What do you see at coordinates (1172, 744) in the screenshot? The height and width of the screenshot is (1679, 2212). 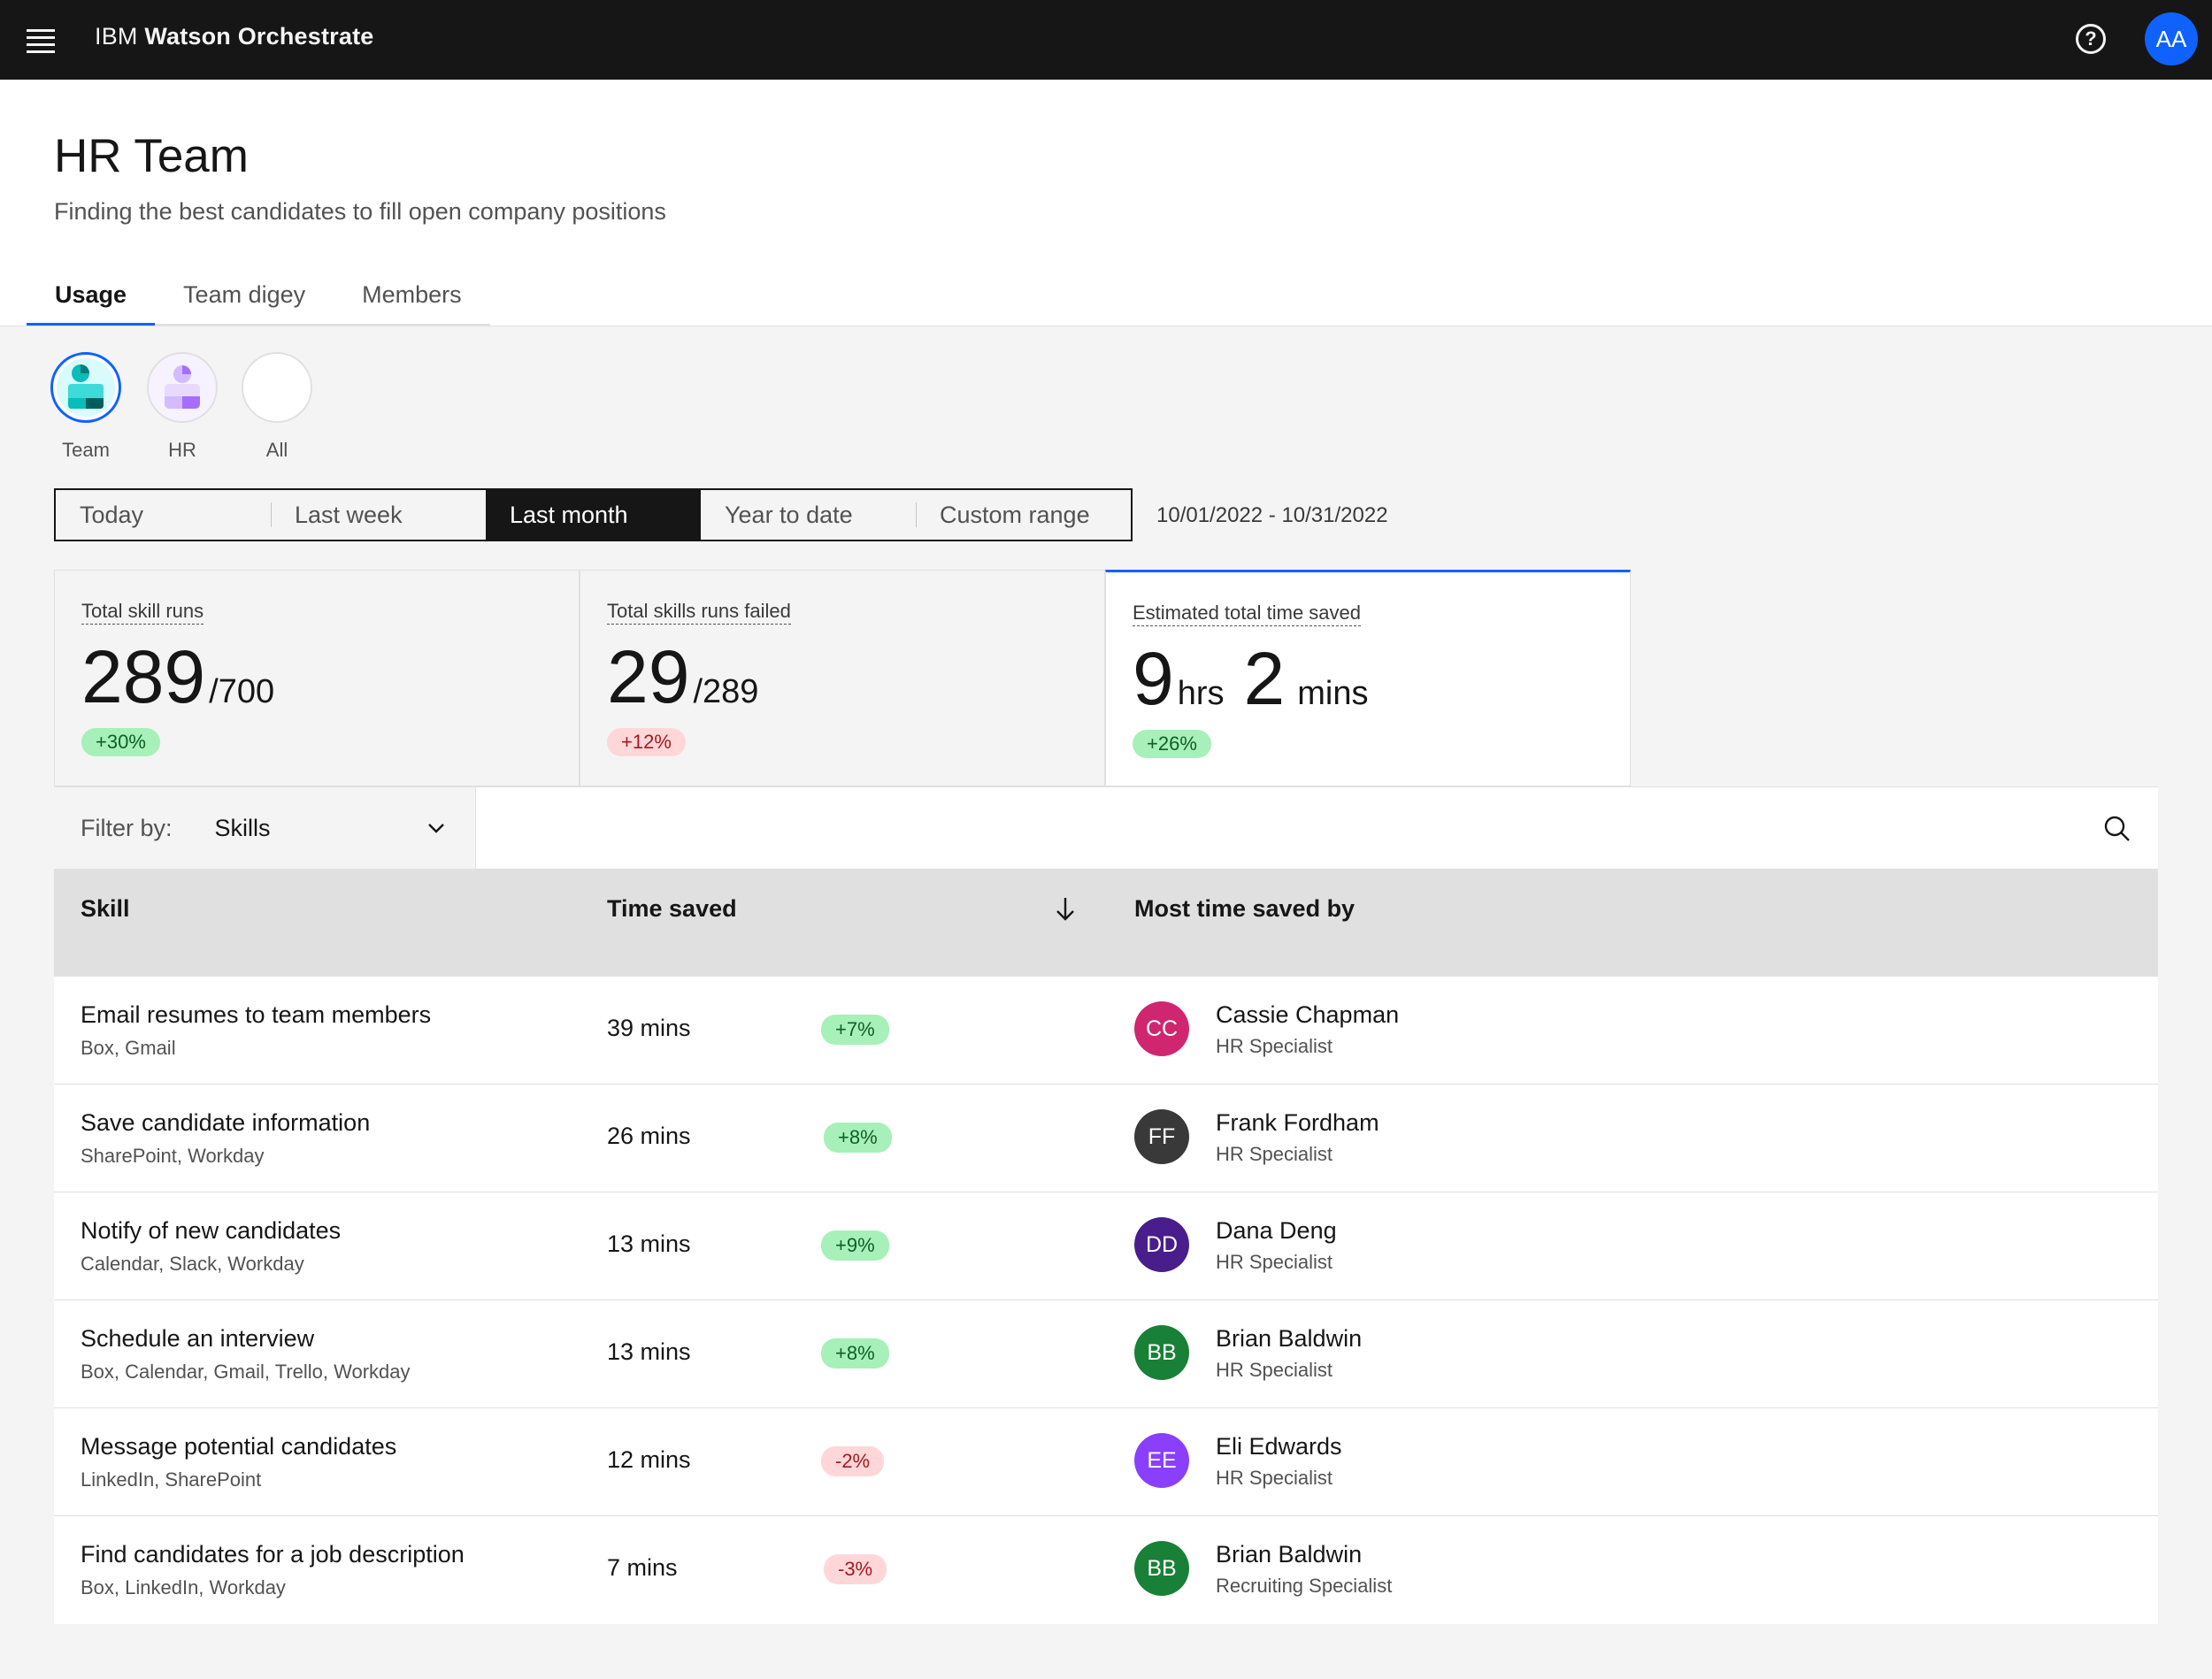 I see `change-tag: +26%` at bounding box center [1172, 744].